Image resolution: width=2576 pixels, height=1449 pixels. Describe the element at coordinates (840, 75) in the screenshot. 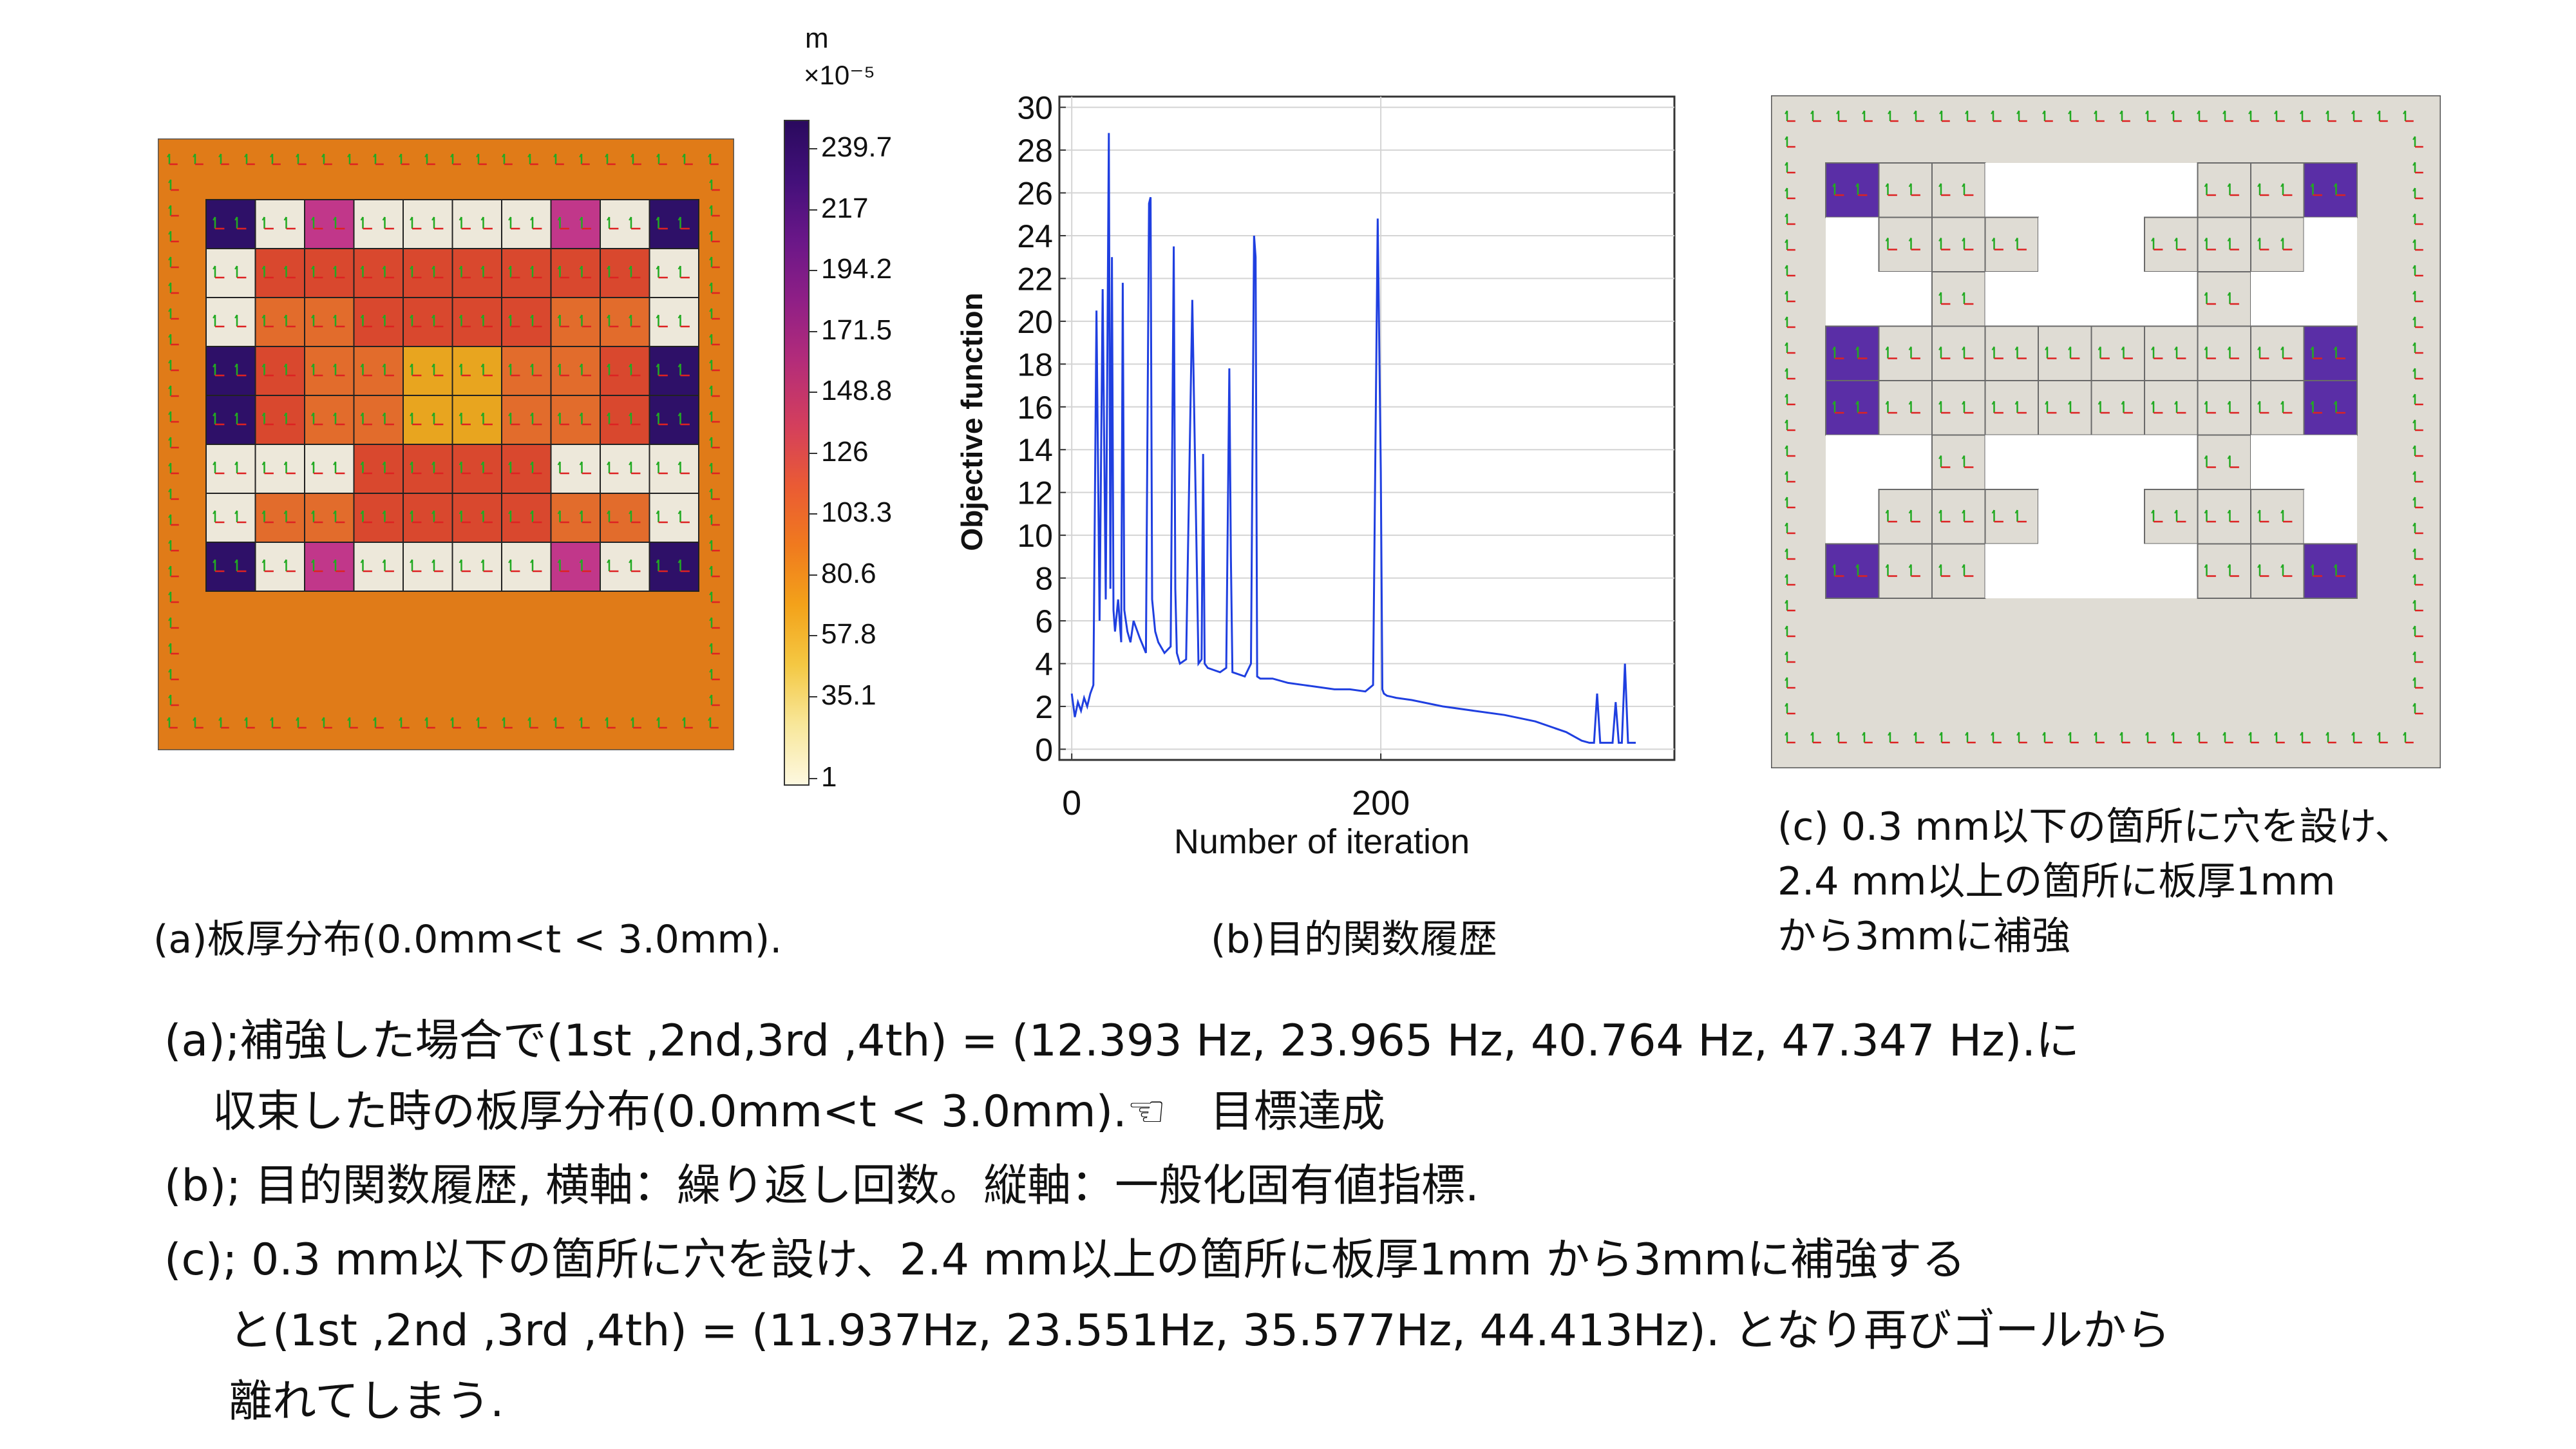

I see `colorbar-scale: ×10⁻⁵` at that location.